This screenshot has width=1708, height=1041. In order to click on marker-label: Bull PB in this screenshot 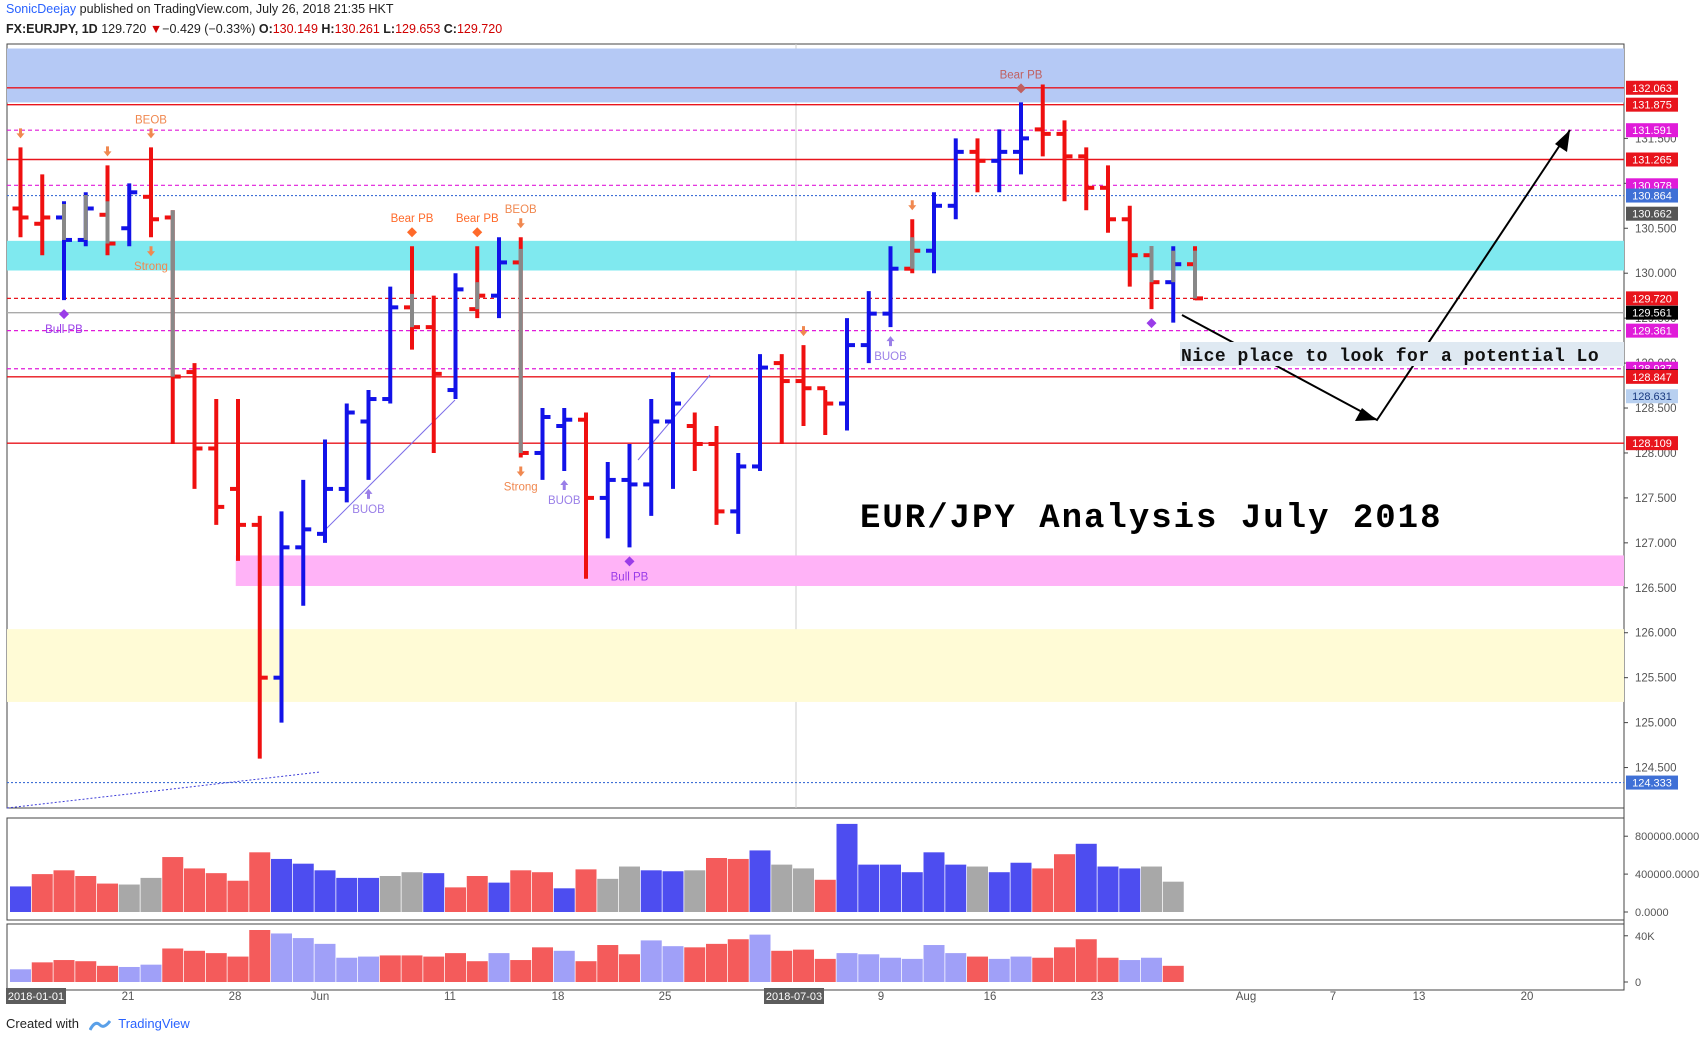, I will do `click(630, 577)`.